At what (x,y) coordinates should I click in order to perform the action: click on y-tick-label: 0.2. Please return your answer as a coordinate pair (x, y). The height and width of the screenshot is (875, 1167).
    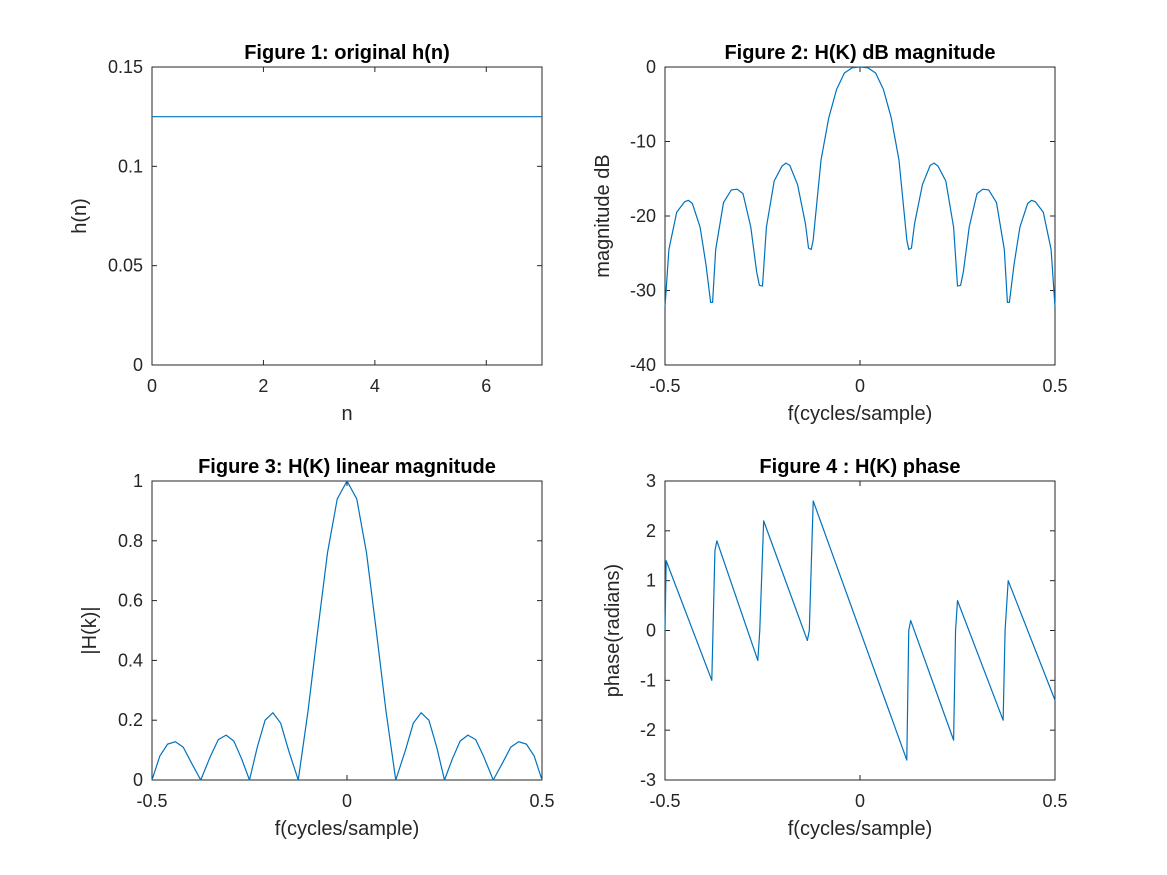
    Looking at the image, I should click on (130, 720).